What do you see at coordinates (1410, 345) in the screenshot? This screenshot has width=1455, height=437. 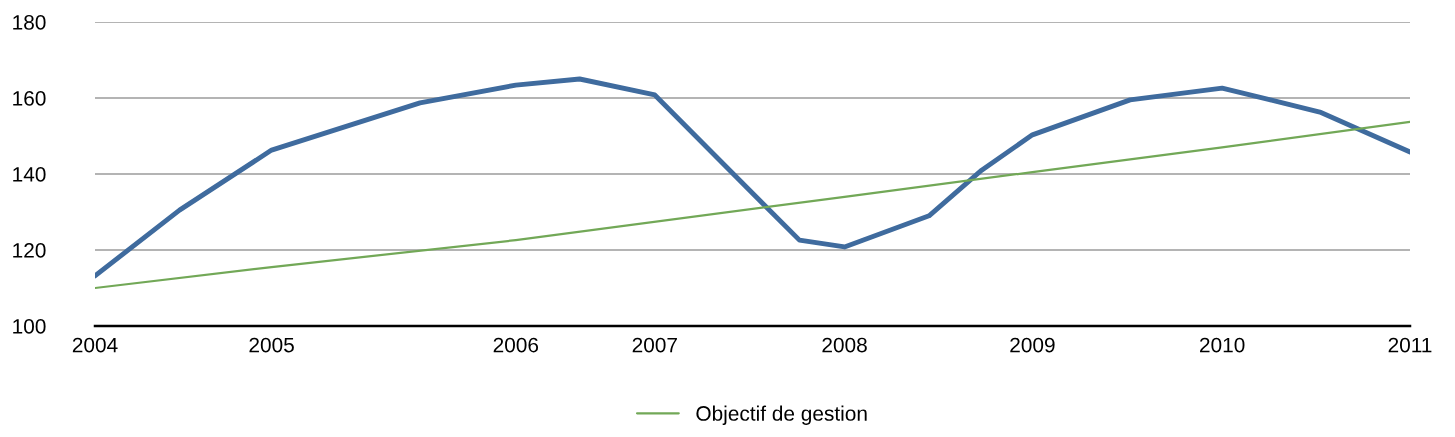 I see `x-tick-label: 2011` at bounding box center [1410, 345].